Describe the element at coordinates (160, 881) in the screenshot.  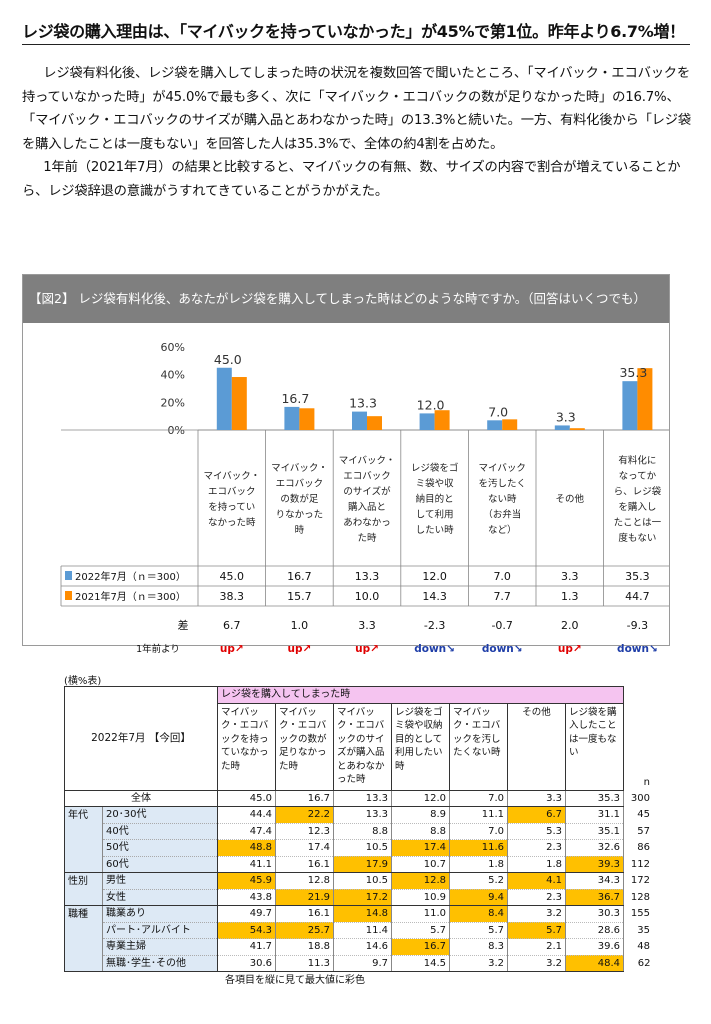
I see `table-row-label: 男性` at that location.